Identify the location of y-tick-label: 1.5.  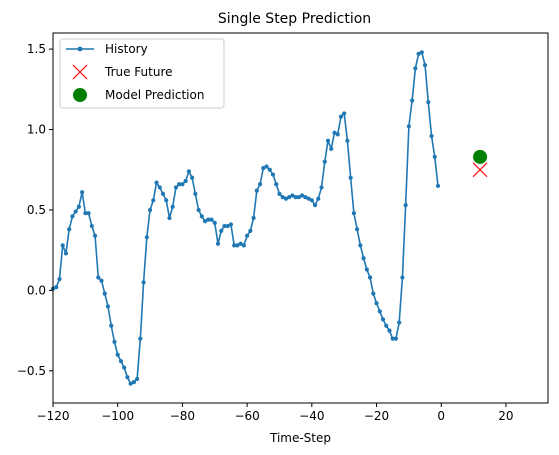
(36, 49).